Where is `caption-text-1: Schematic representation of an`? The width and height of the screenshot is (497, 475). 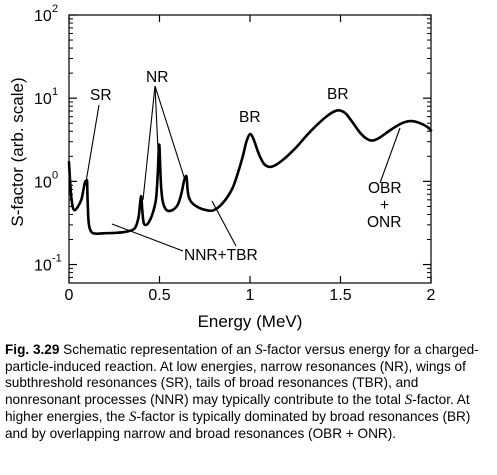 caption-text-1: Schematic representation of an is located at coordinates (157, 349).